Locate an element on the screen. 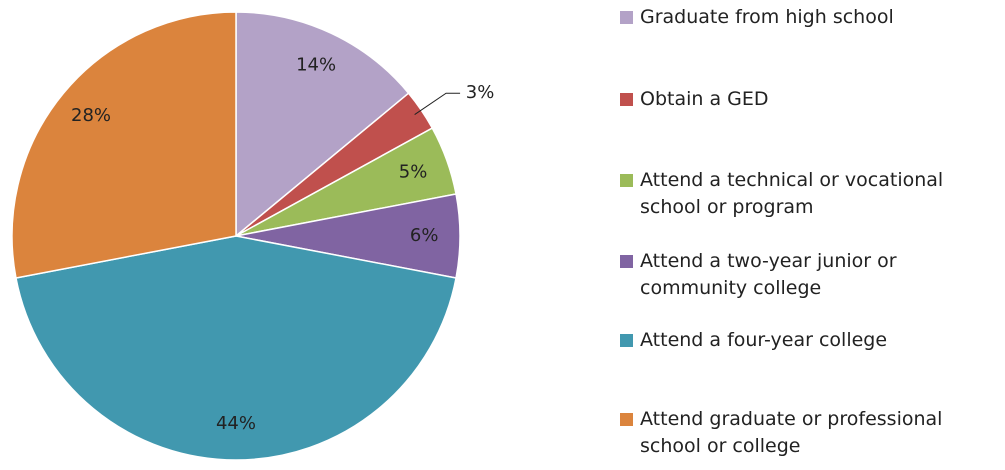  leader-line is located at coordinates (437, 104).